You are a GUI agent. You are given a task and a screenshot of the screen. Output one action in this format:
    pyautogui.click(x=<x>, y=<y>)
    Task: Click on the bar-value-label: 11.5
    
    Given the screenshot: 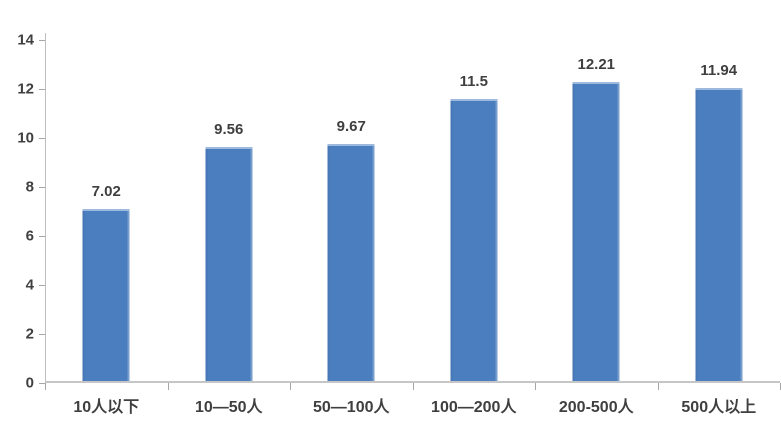 What is the action you would take?
    pyautogui.click(x=473, y=82)
    